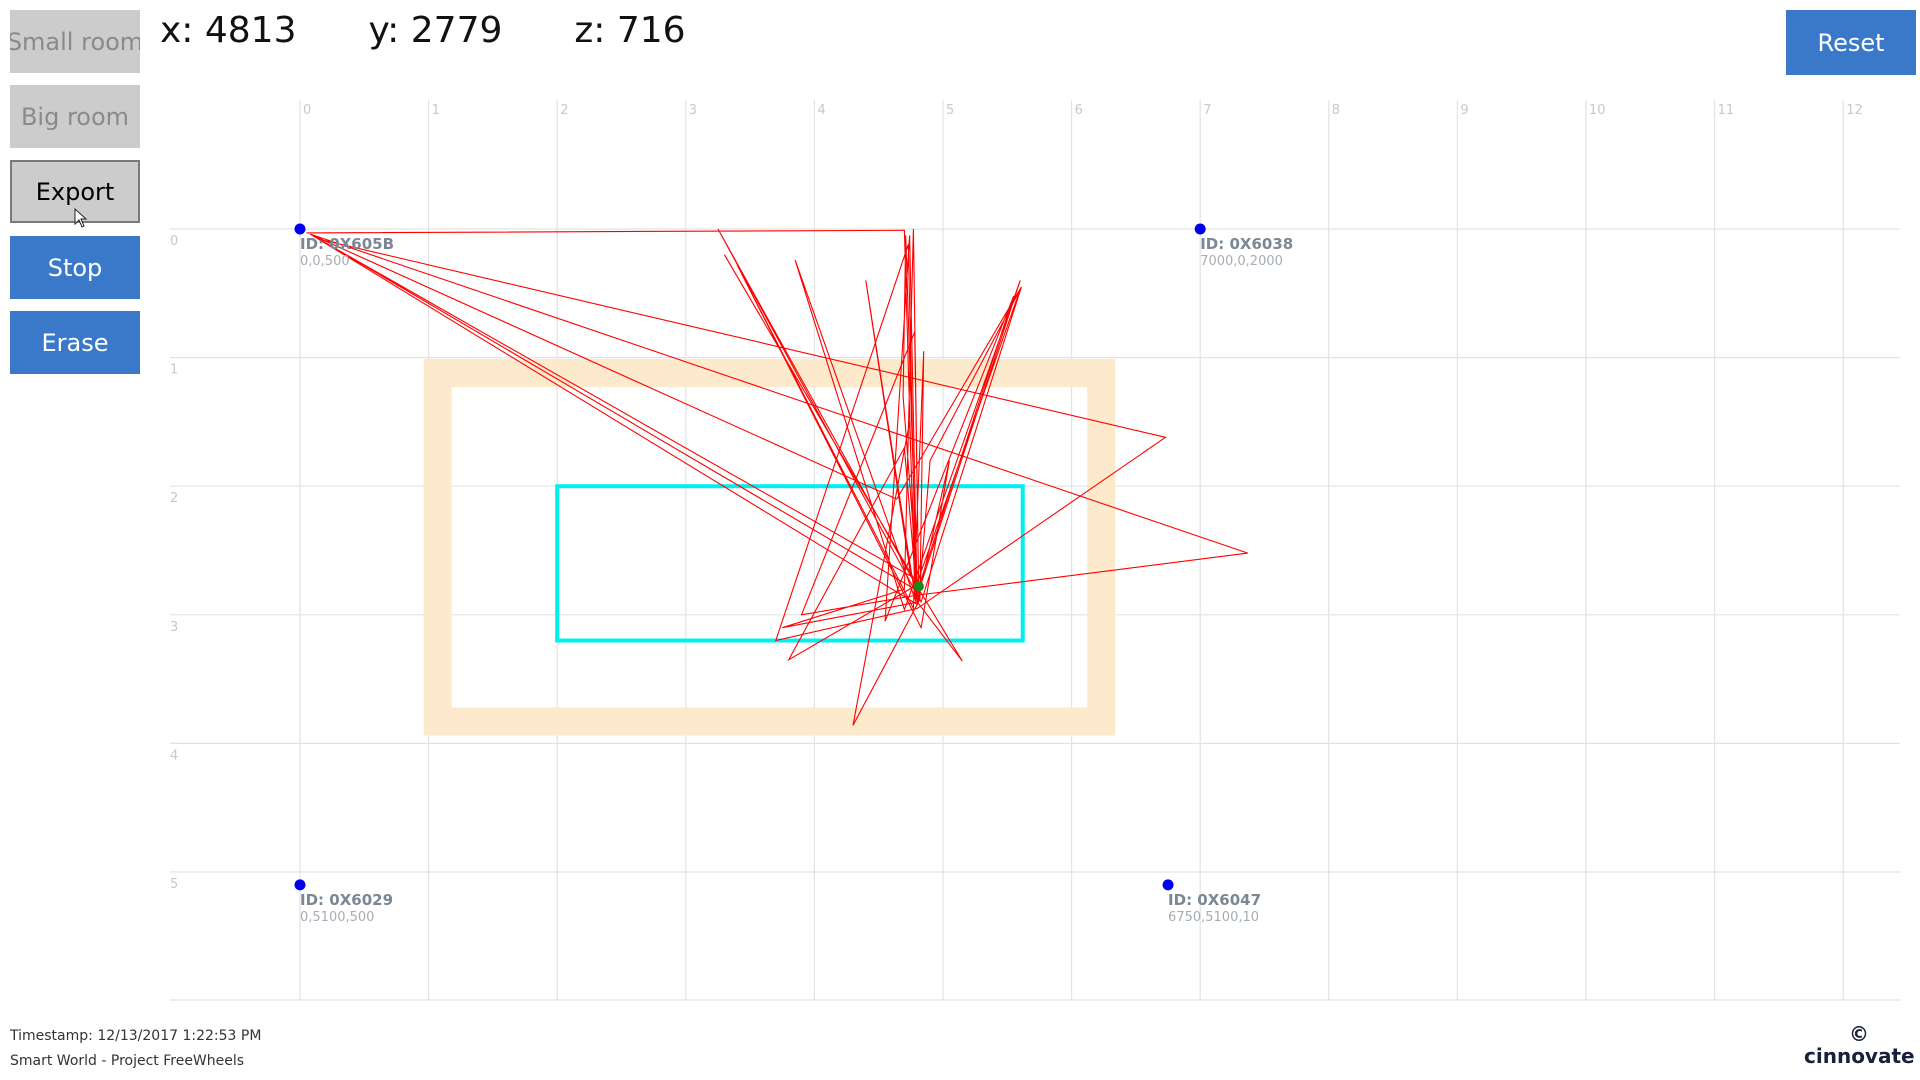 The height and width of the screenshot is (1080, 1920). Describe the element at coordinates (790, 563) in the screenshot. I see `inner-zone` at that location.